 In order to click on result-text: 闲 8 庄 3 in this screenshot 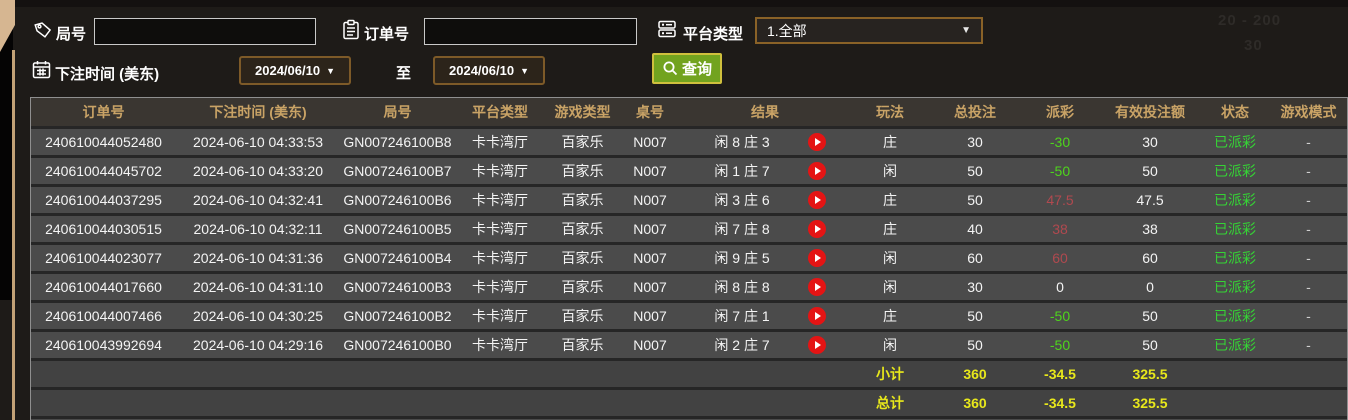, I will do `click(742, 142)`.